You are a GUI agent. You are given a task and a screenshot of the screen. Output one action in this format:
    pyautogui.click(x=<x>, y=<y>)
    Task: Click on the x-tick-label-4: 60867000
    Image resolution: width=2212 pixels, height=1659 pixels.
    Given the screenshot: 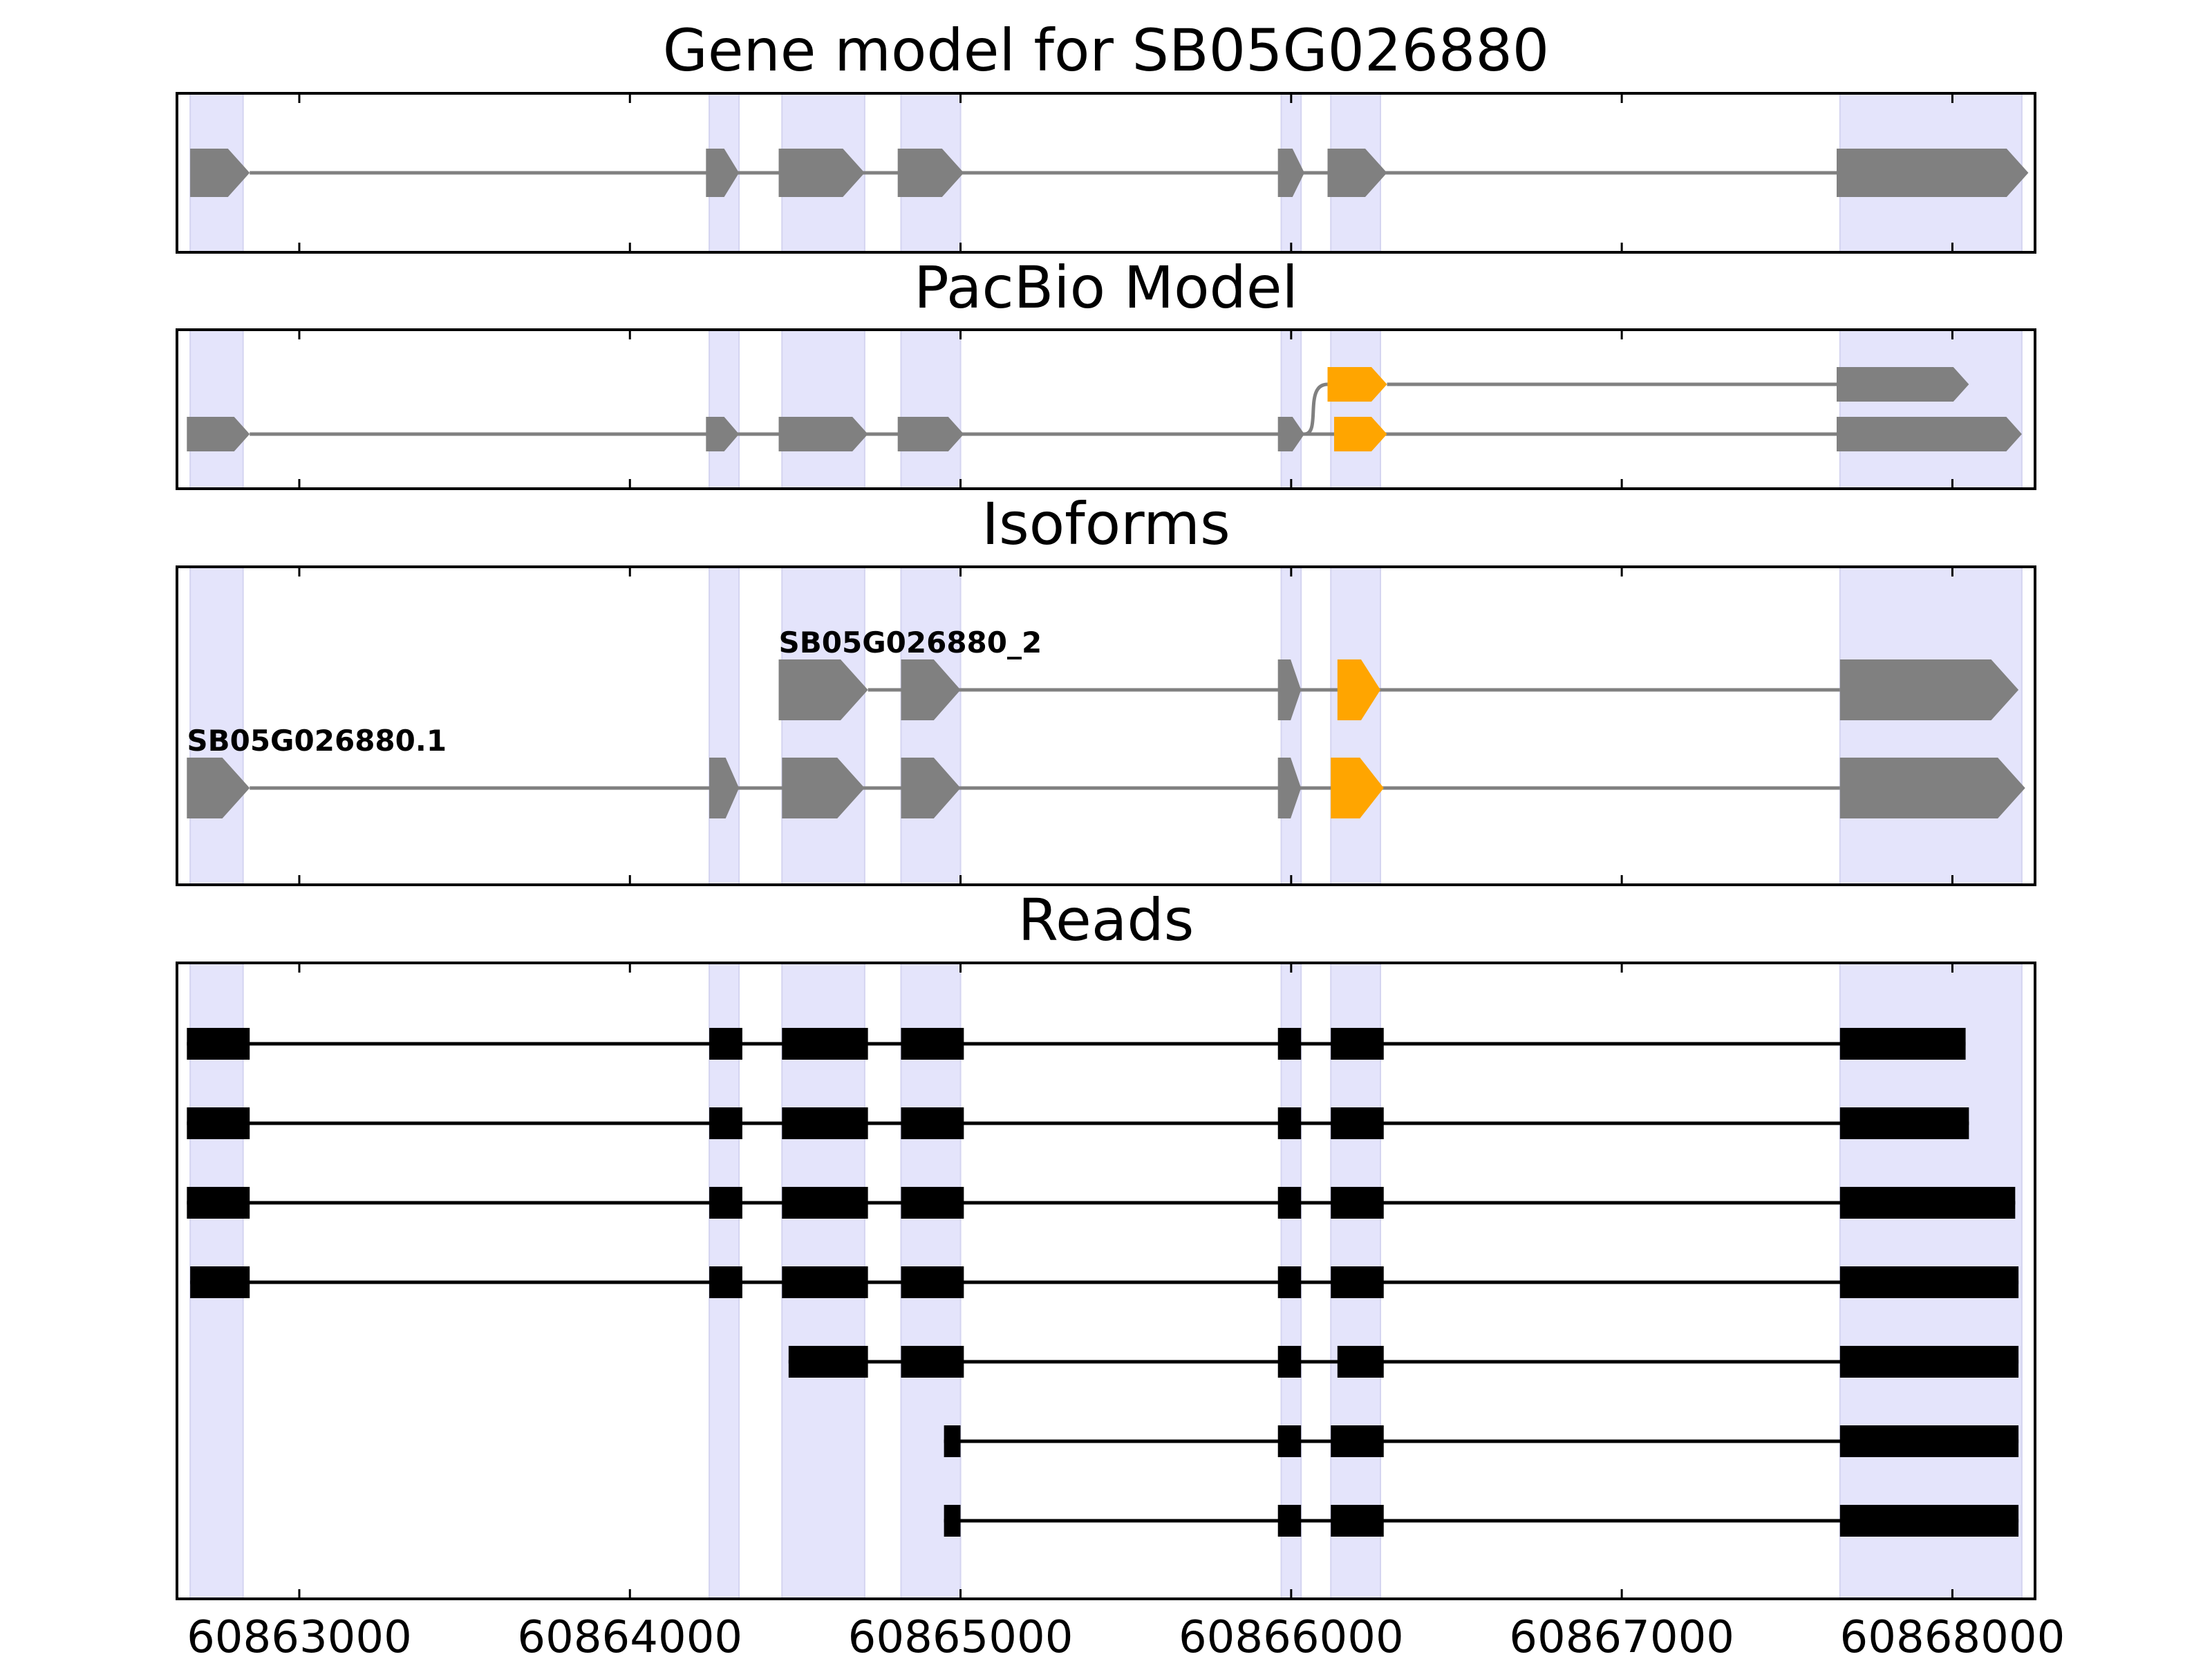 What is the action you would take?
    pyautogui.click(x=1621, y=1635)
    